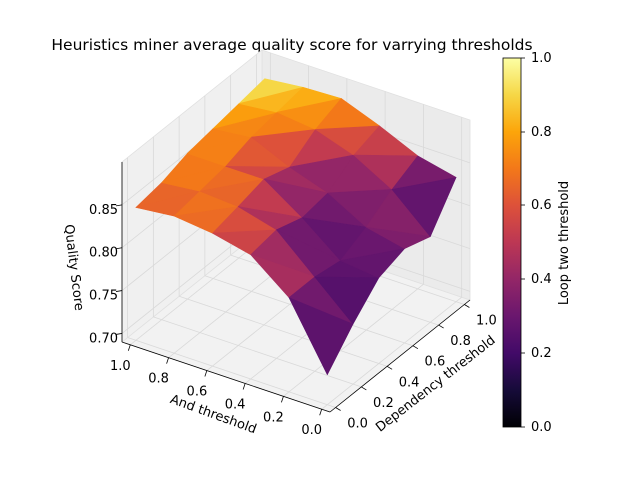  I want to click on colorbar-tick-label: 0.8, so click(541, 132).